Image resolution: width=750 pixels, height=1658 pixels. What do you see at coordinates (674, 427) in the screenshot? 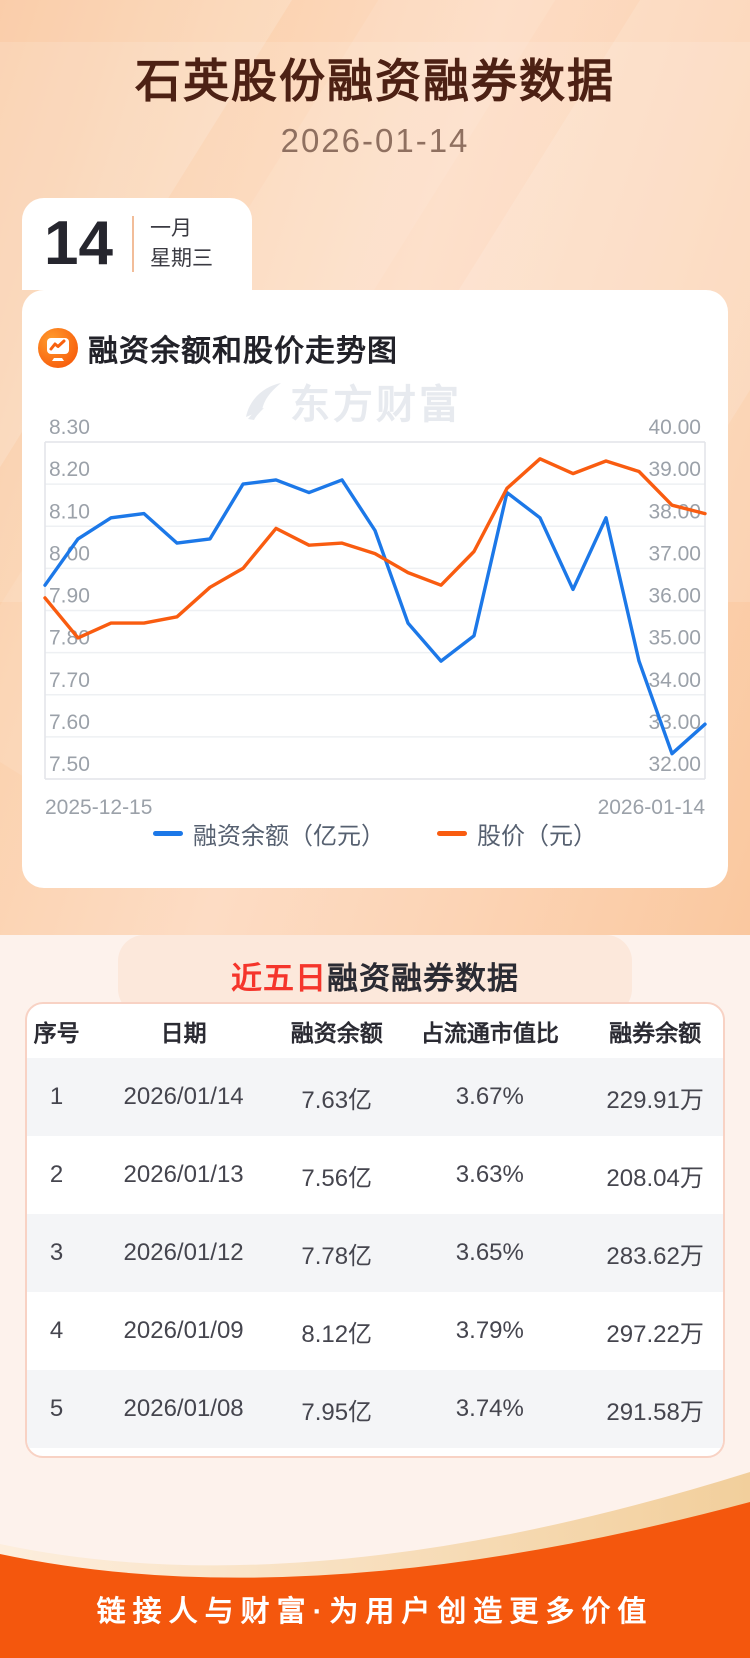
I see `right-axis-tick-label: 40.00` at bounding box center [674, 427].